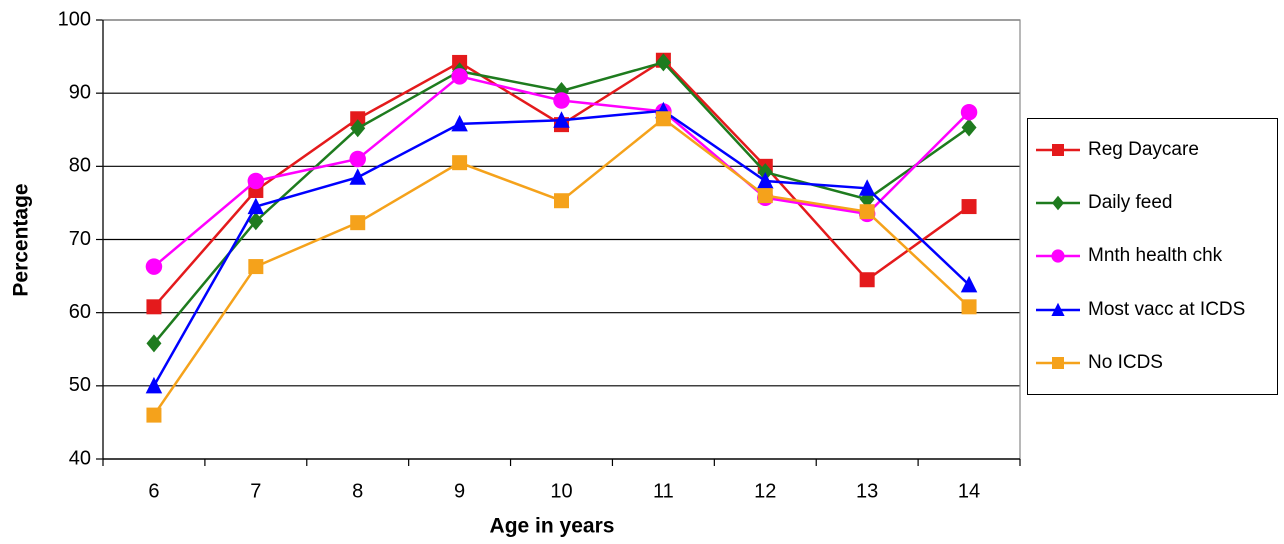 Image resolution: width=1284 pixels, height=544 pixels. I want to click on x-tick-label: 14, so click(969, 491).